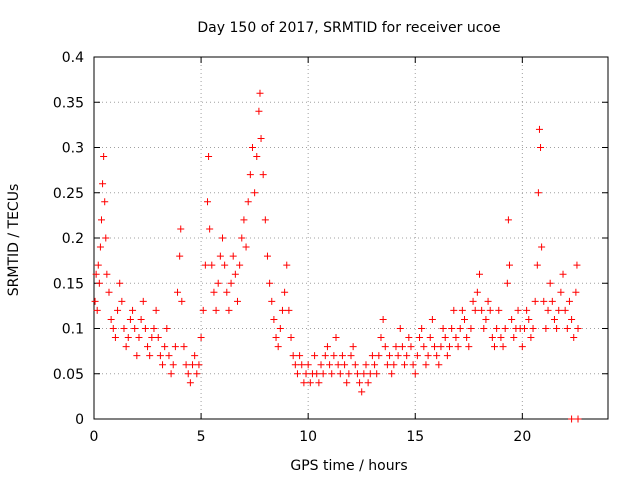 The image size is (640, 480). I want to click on x-tick-label: 15, so click(415, 437).